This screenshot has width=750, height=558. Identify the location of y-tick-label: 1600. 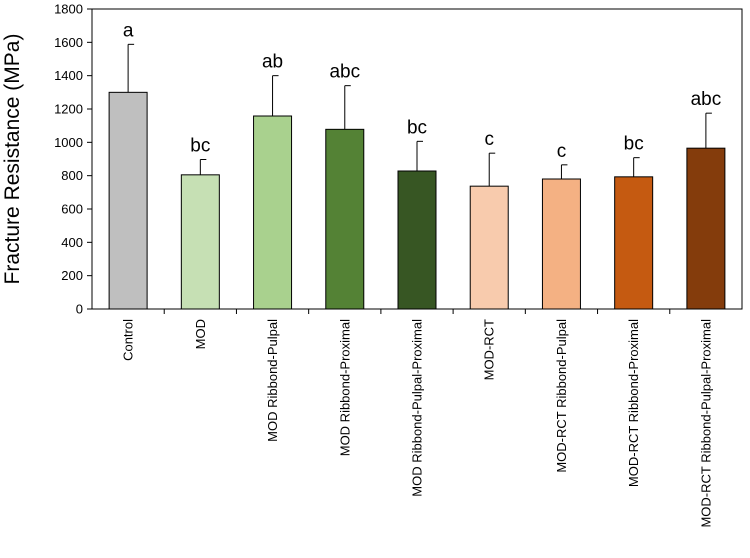
(68, 42).